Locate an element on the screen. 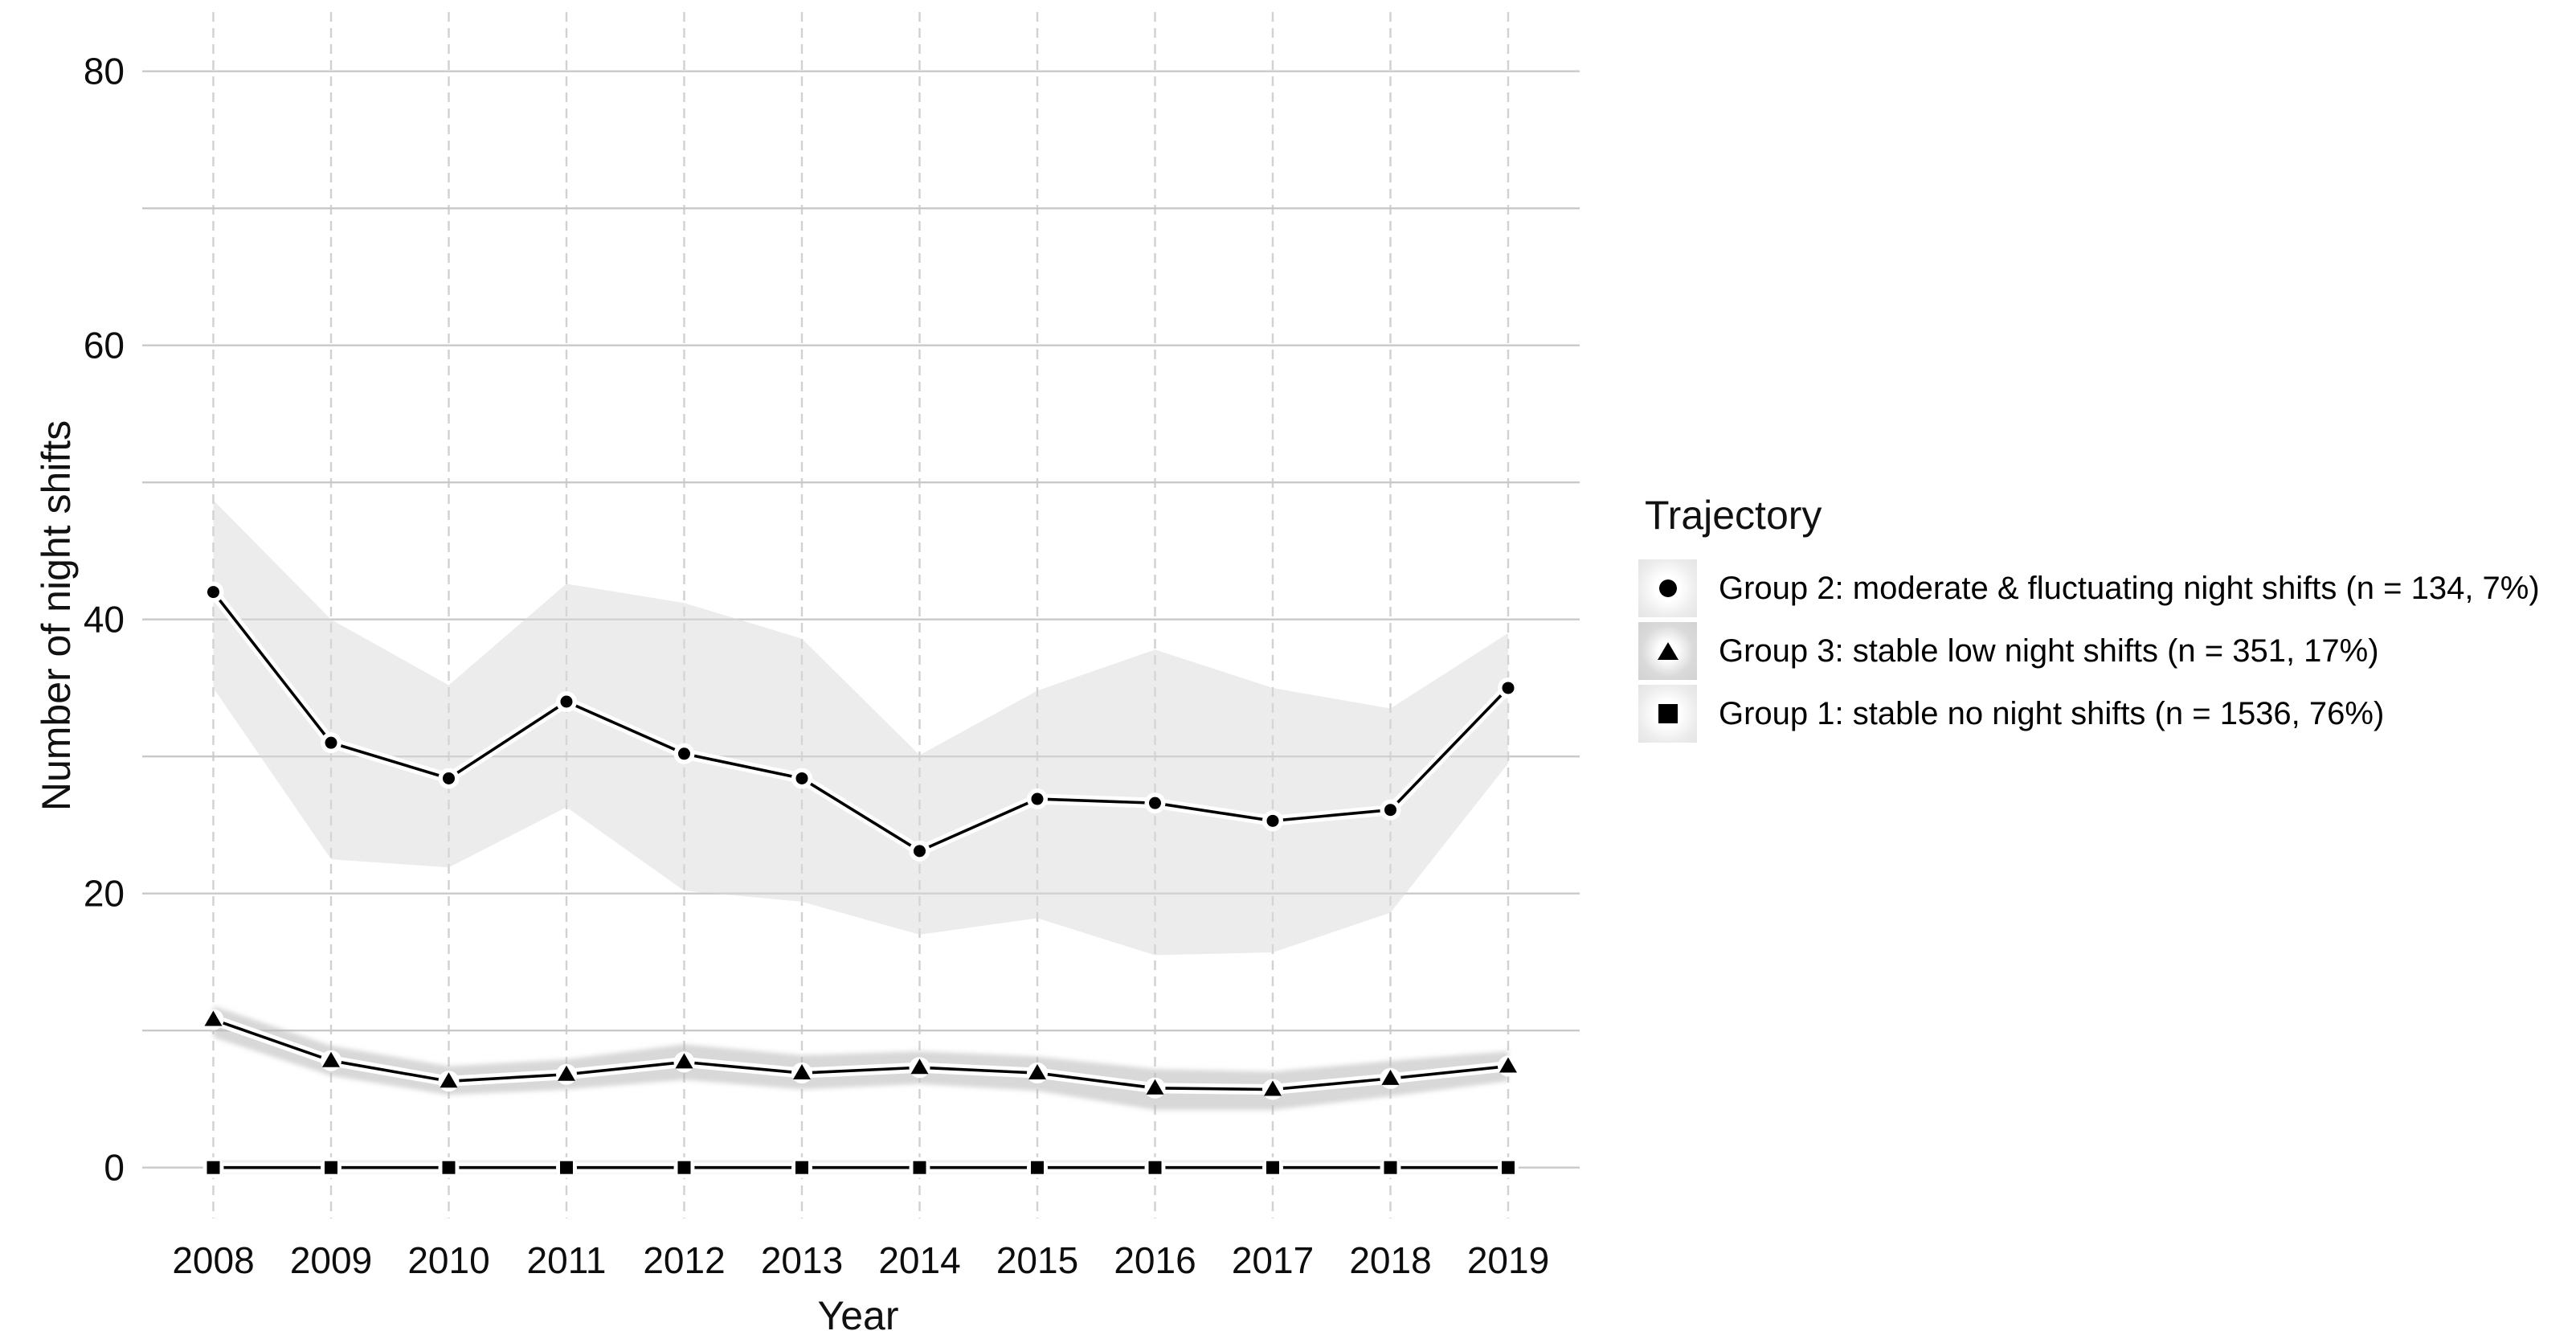 This screenshot has width=2576, height=1339. y-tick-label: 80 is located at coordinates (104, 71).